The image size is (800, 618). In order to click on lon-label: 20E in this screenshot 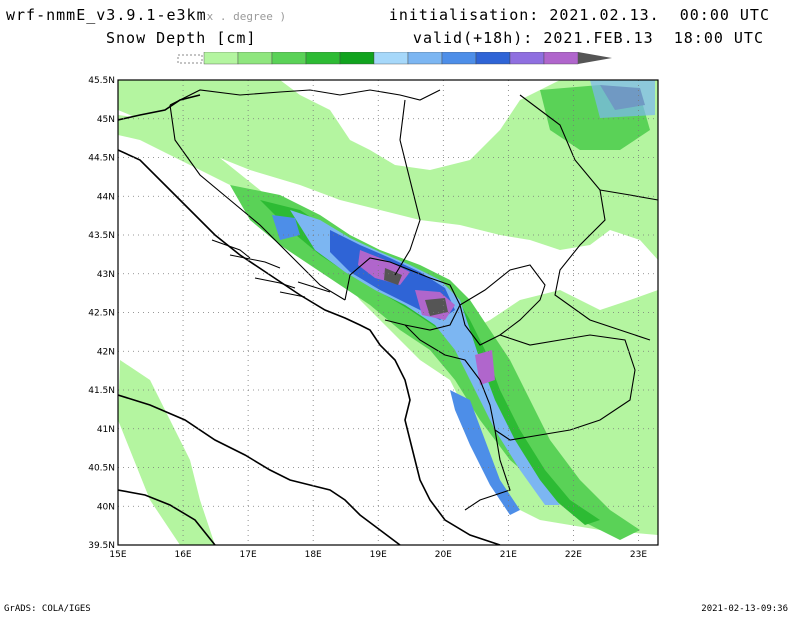, I will do `click(443, 555)`.